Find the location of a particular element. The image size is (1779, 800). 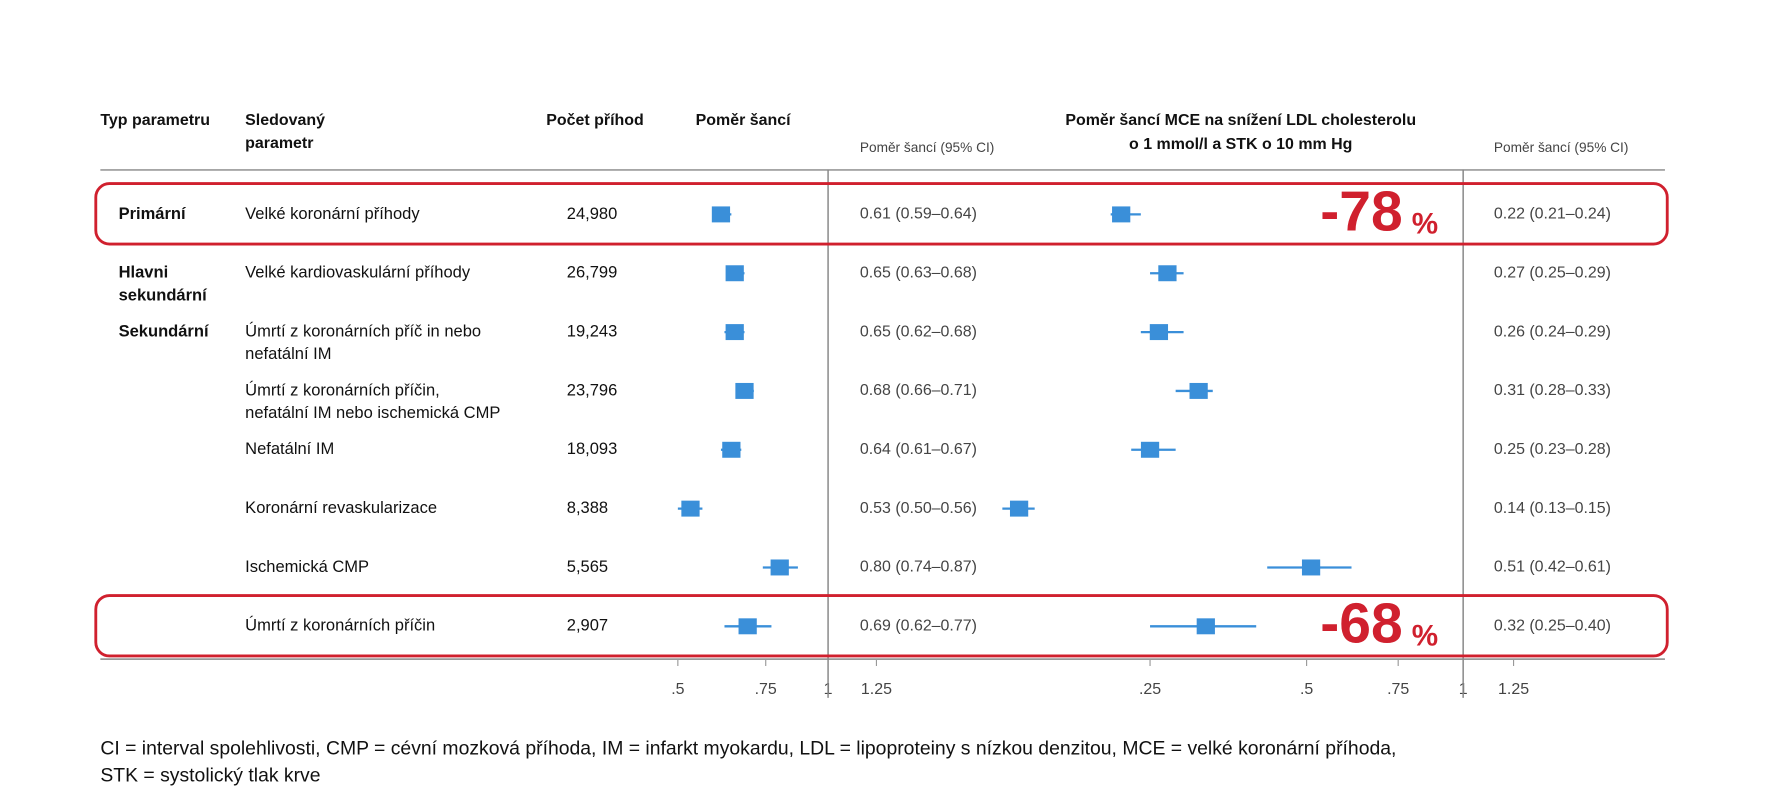

row-parameter: Velké koronární příhody is located at coordinates (332, 213).